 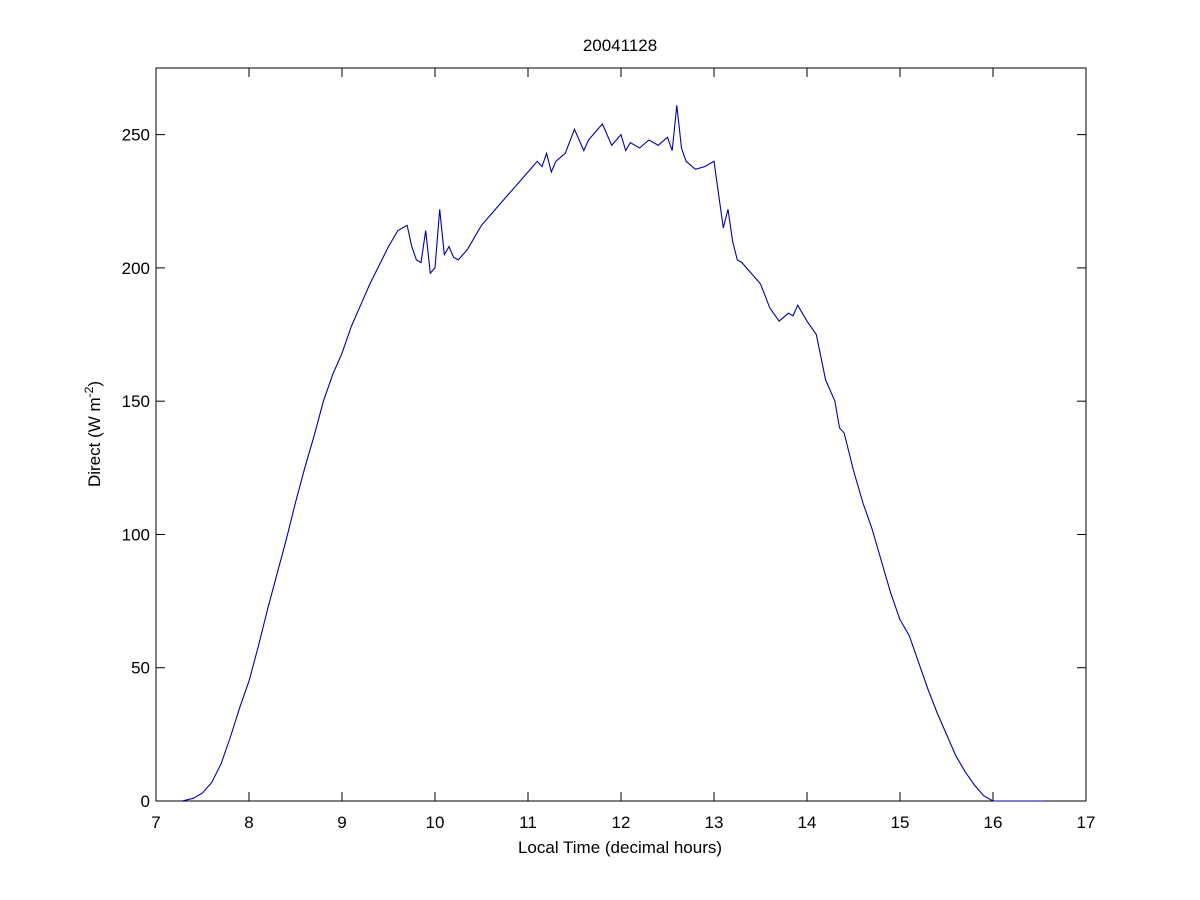 I want to click on x-tick-label: 10, so click(x=435, y=822).